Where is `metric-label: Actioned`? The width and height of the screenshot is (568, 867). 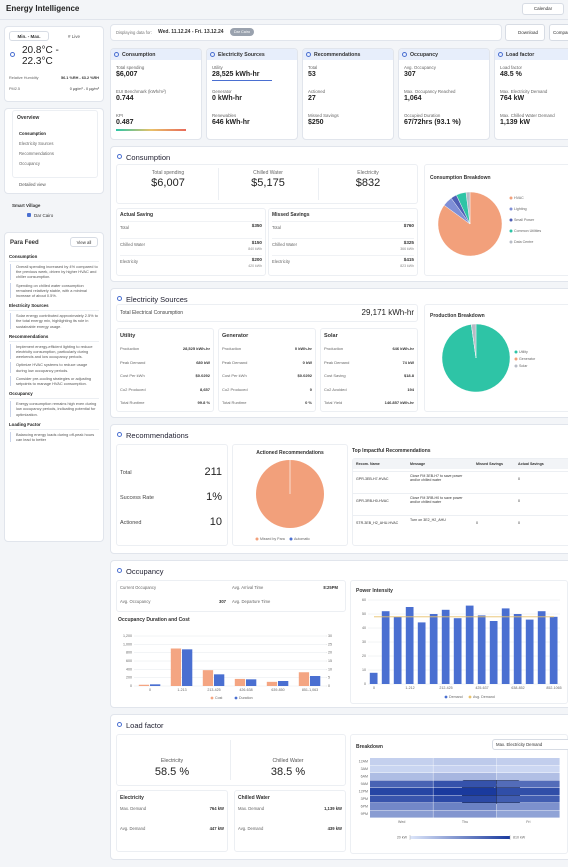
metric-label: Actioned is located at coordinates (131, 523).